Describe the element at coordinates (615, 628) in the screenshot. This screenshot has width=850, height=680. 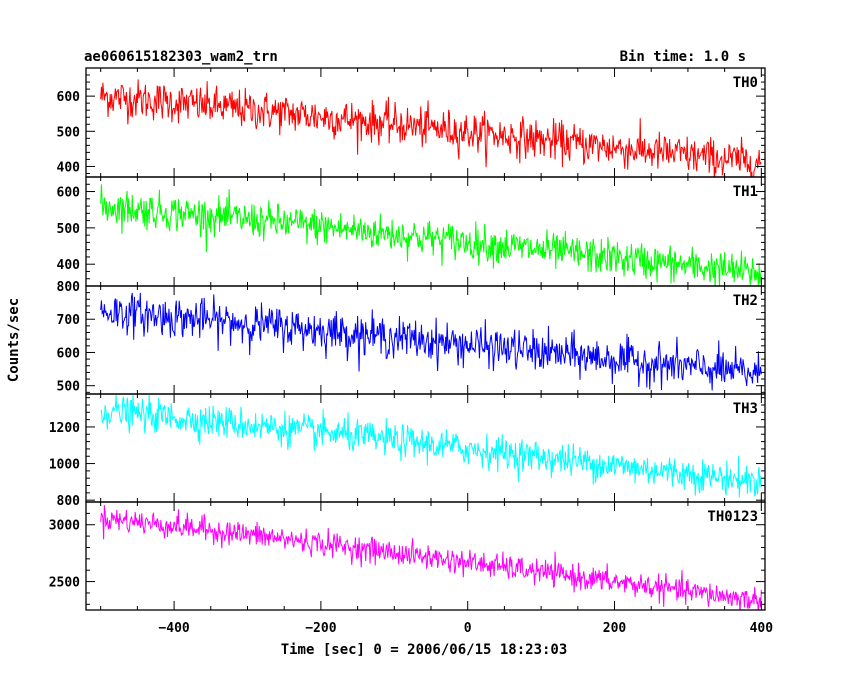
I see `x-tick-label: 200` at that location.